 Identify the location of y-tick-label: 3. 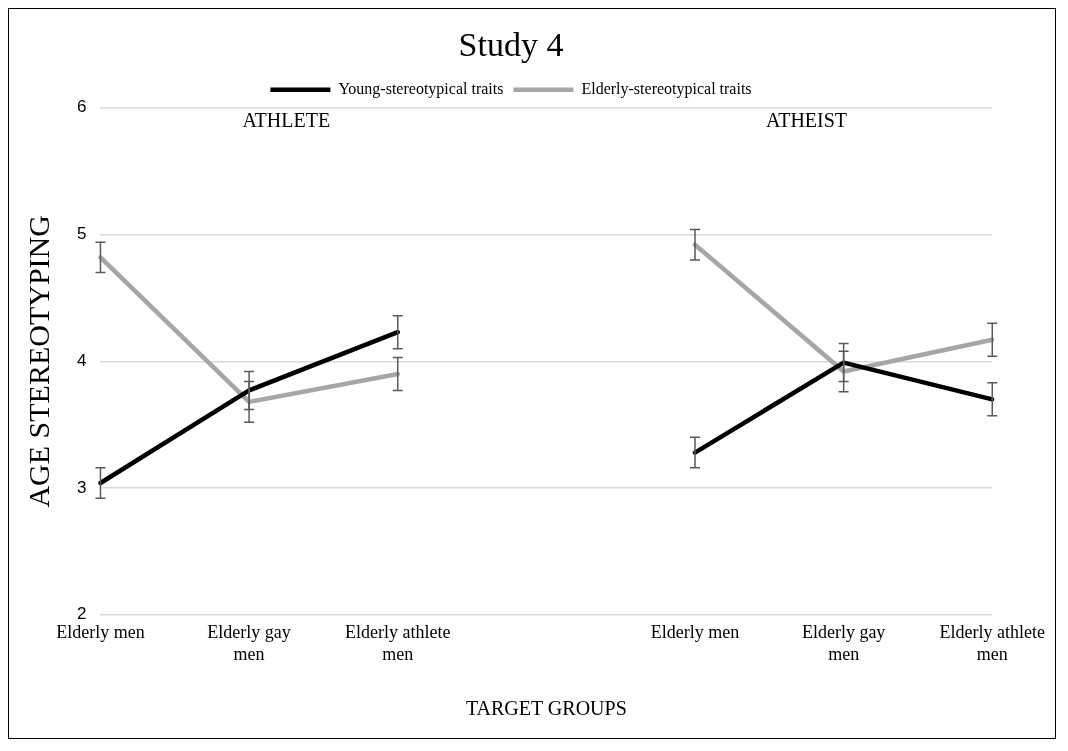
(81, 487).